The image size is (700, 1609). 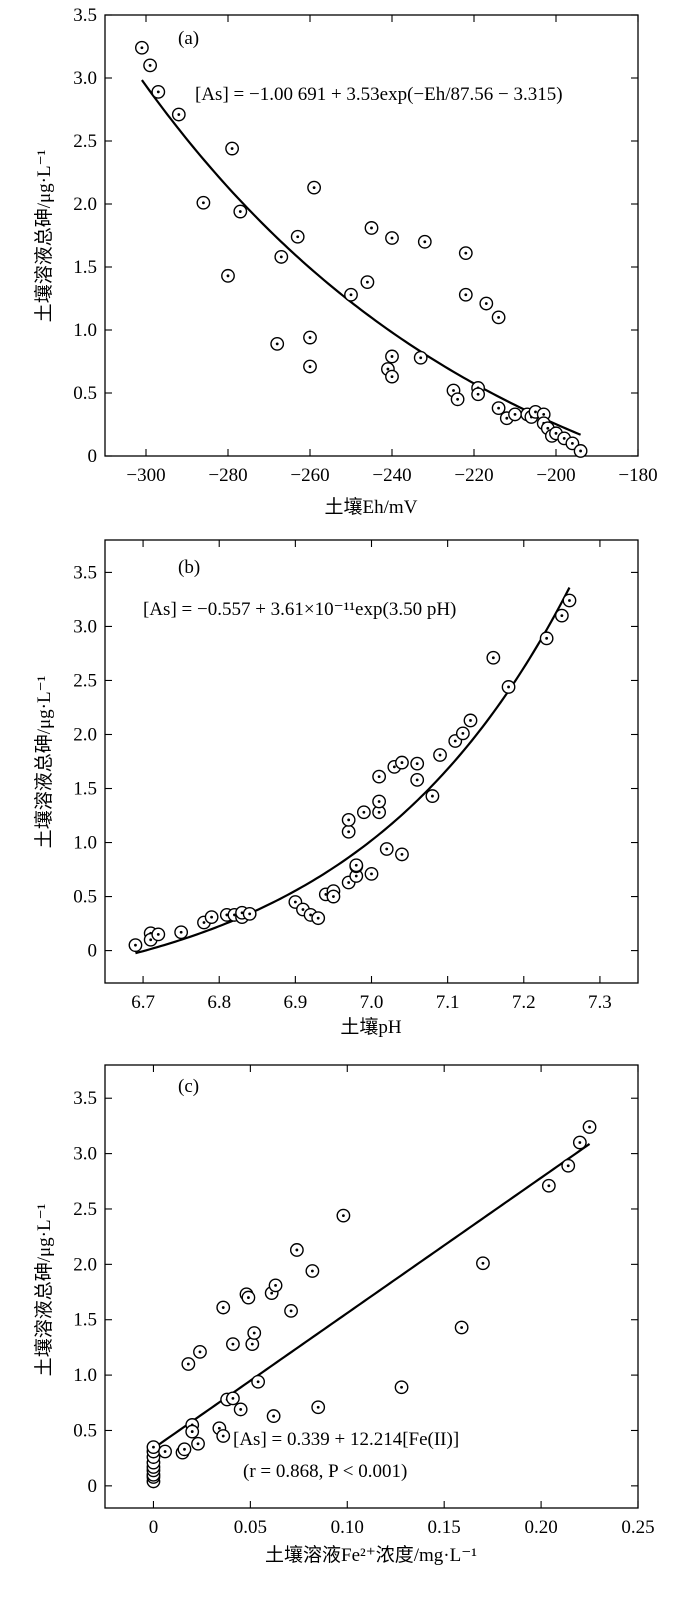 What do you see at coordinates (371, 507) in the screenshot?
I see `x-axis-title: 土壤Eh/mV` at bounding box center [371, 507].